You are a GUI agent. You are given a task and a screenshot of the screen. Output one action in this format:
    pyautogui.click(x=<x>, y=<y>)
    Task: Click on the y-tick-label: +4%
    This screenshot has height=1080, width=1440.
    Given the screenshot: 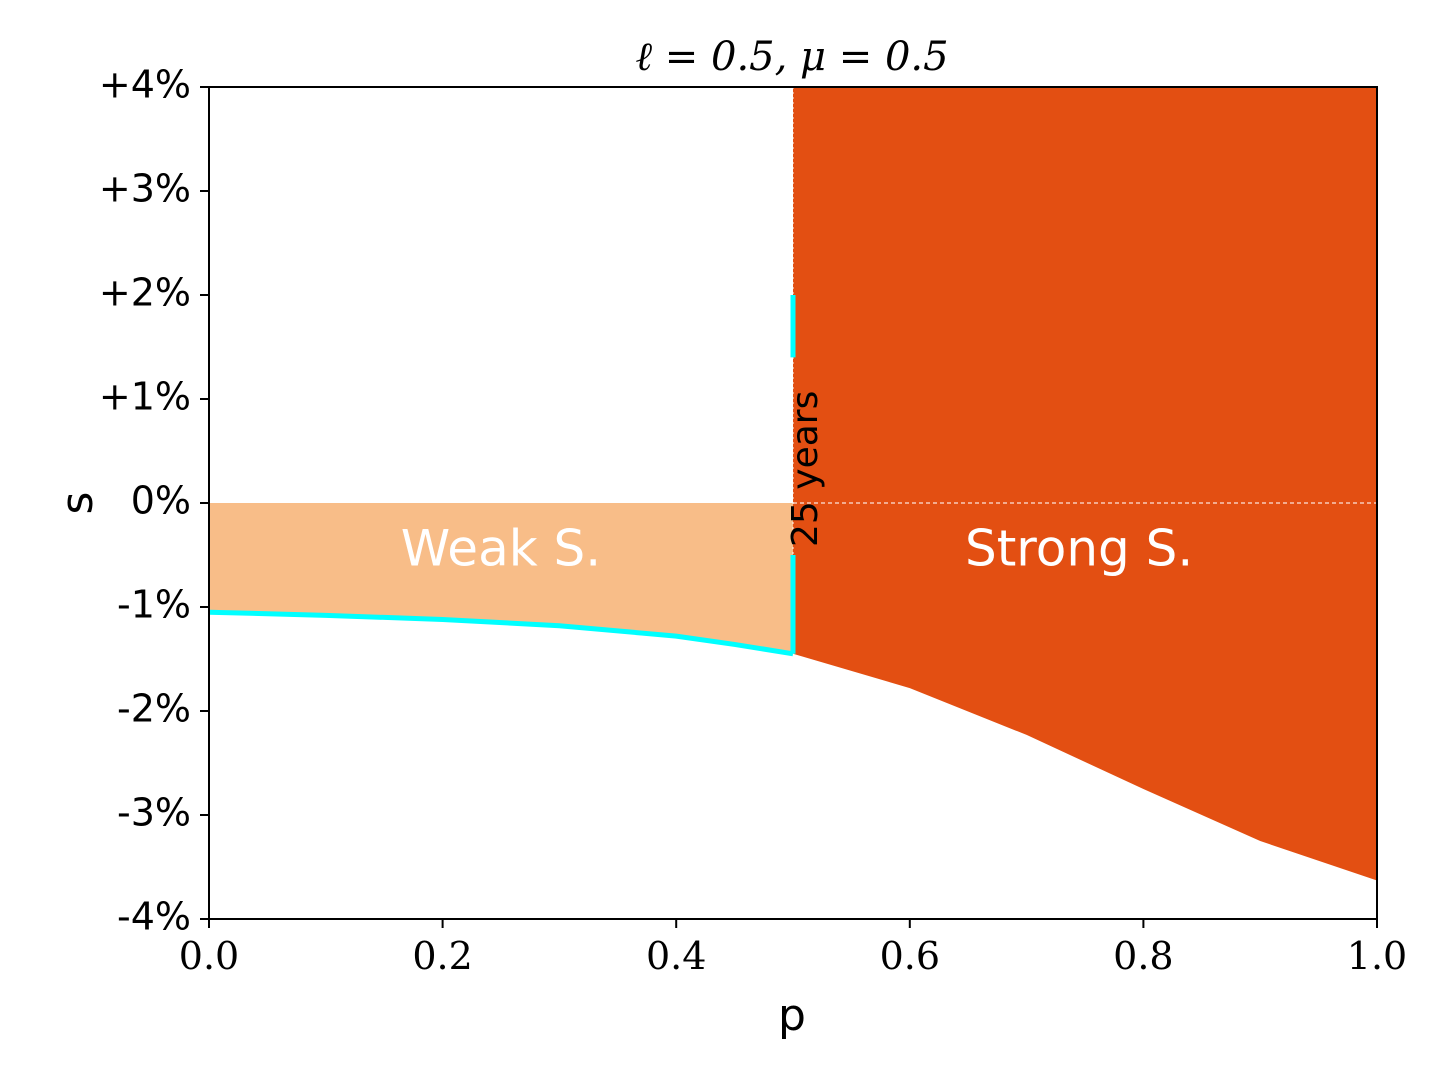 What is the action you would take?
    pyautogui.click(x=145, y=85)
    